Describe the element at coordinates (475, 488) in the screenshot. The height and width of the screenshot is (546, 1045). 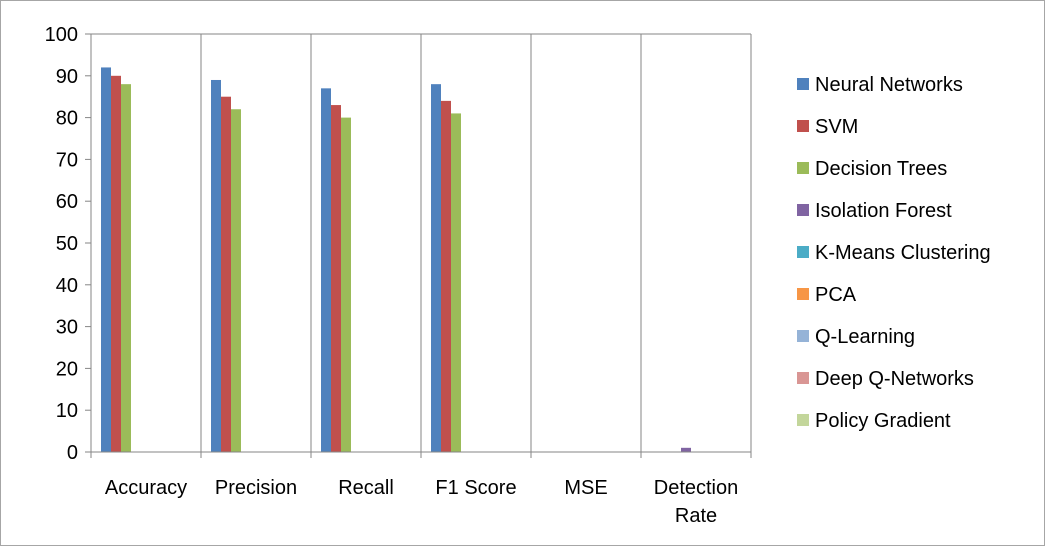
I see `x-tick-label: F1 Score` at that location.